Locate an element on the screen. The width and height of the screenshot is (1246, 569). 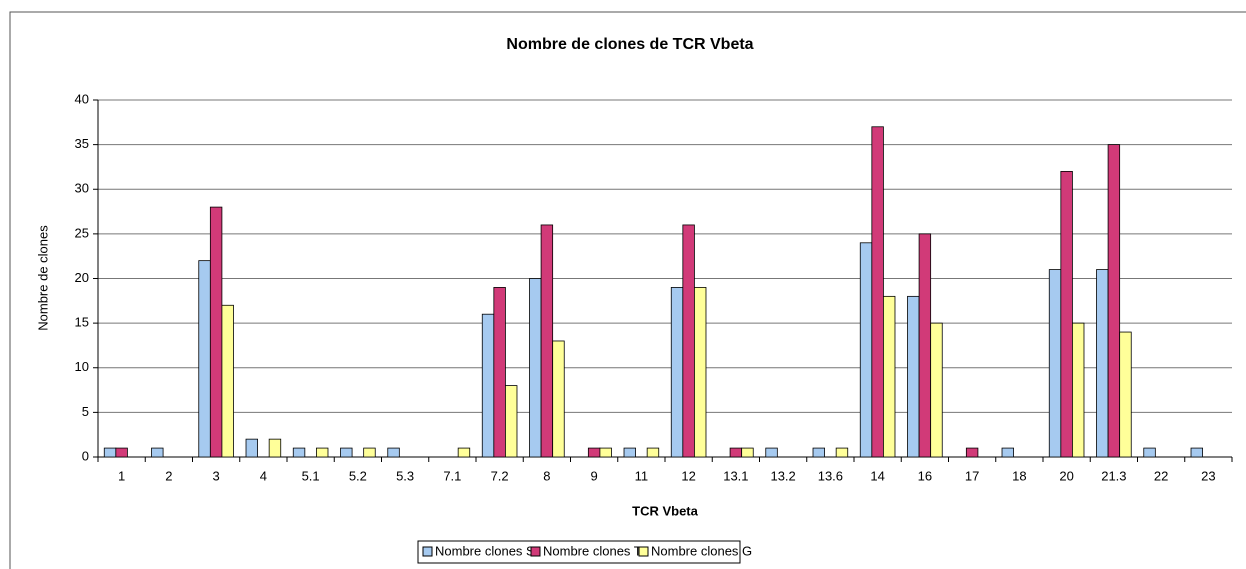
y-tick-label: 15 is located at coordinates (82, 322).